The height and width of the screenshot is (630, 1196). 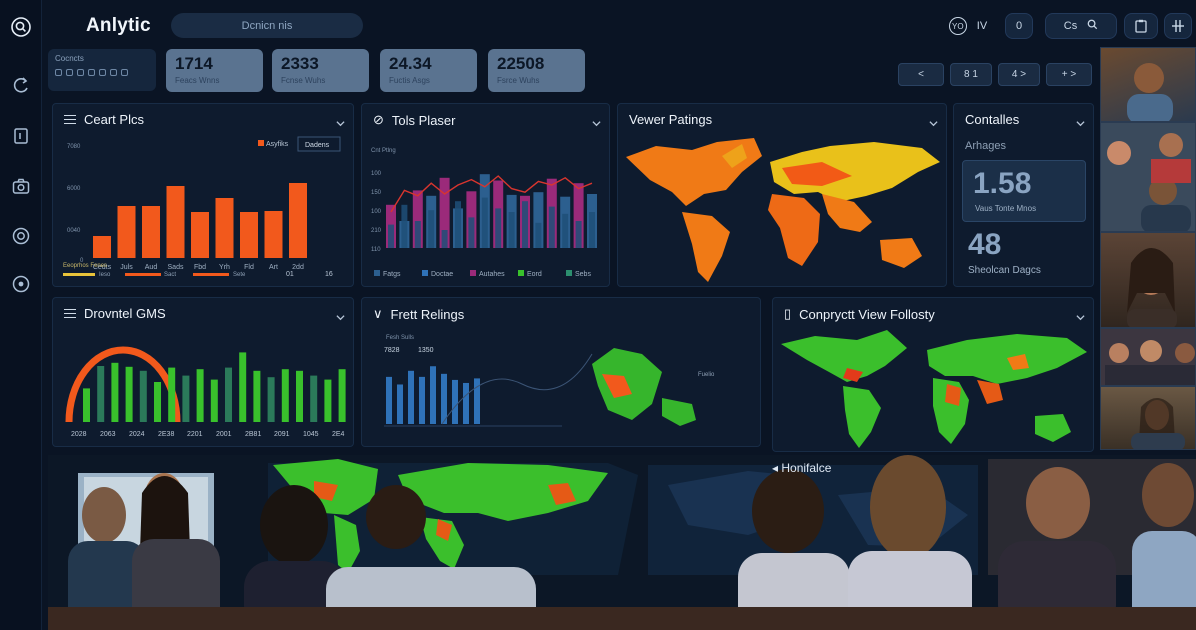 I want to click on footer-num: 01, so click(x=290, y=274).